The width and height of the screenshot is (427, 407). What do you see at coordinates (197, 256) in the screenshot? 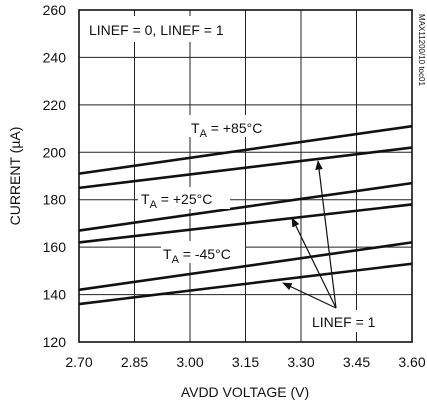
I see `temp-label-45: TA = -45°C` at bounding box center [197, 256].